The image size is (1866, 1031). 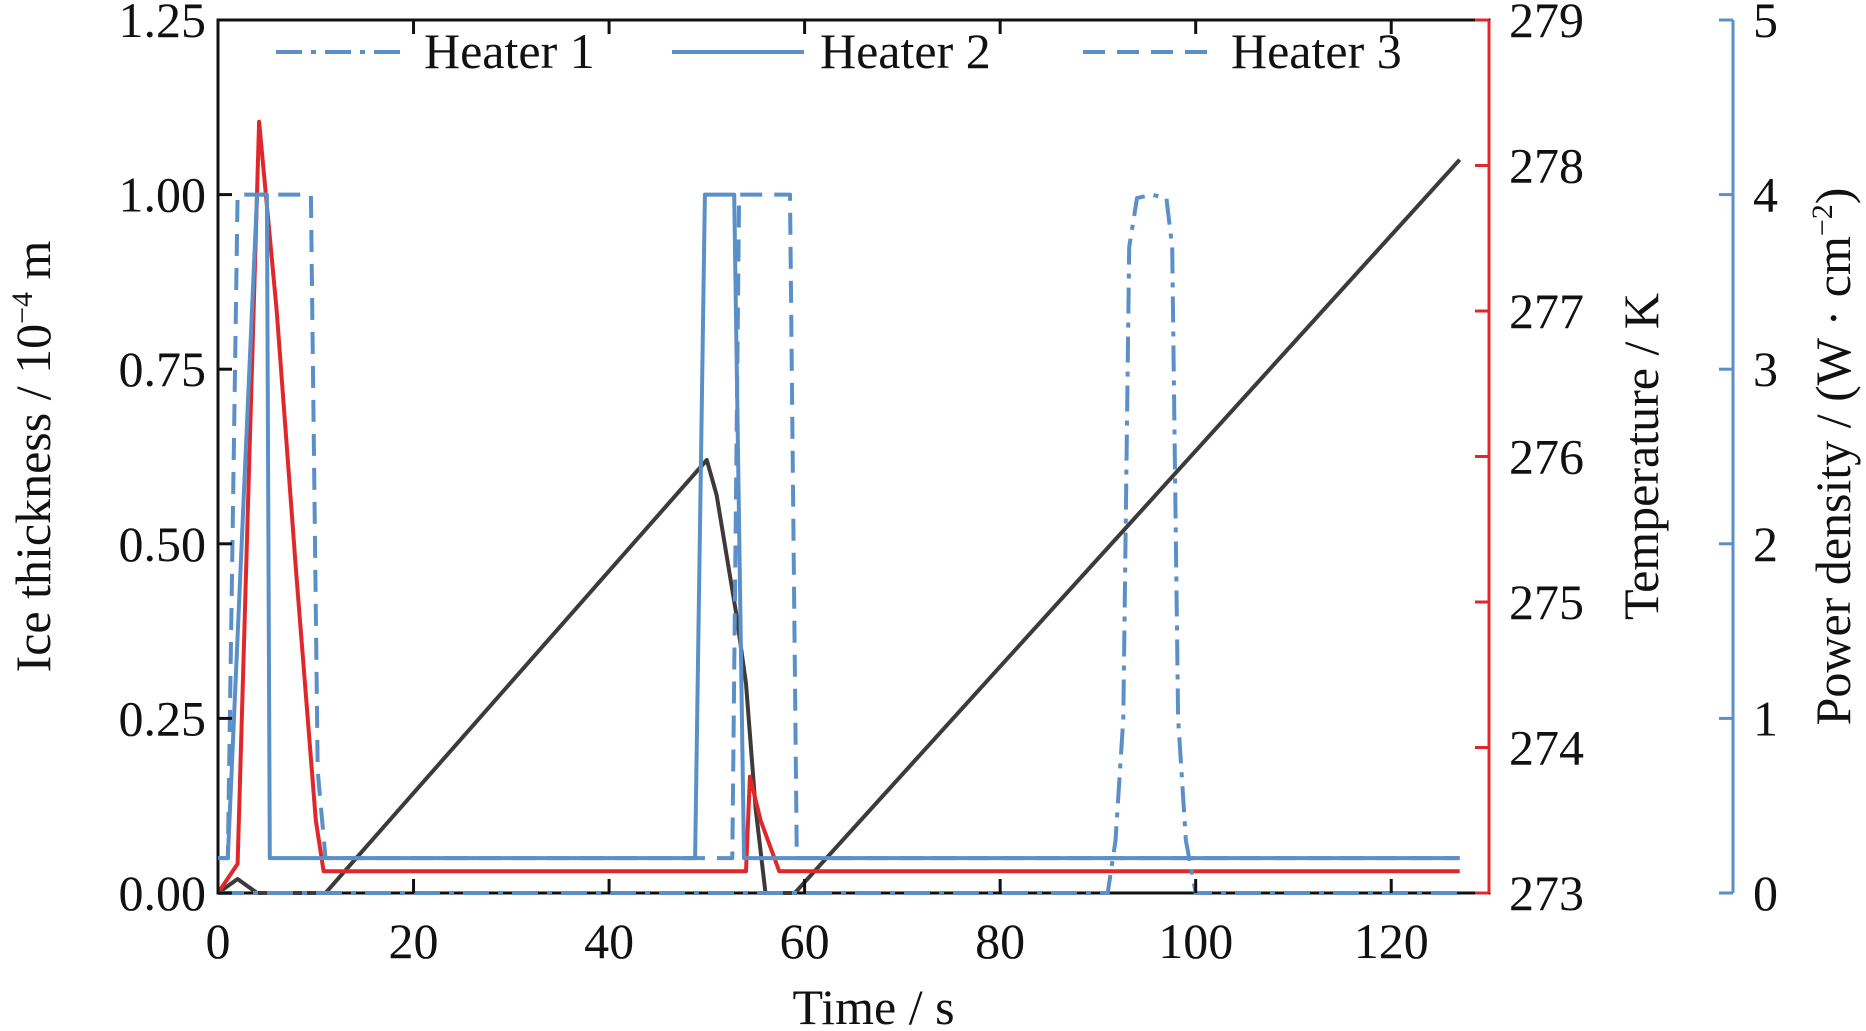 What do you see at coordinates (1000, 941) in the screenshot?
I see `x-tick-label: 80` at bounding box center [1000, 941].